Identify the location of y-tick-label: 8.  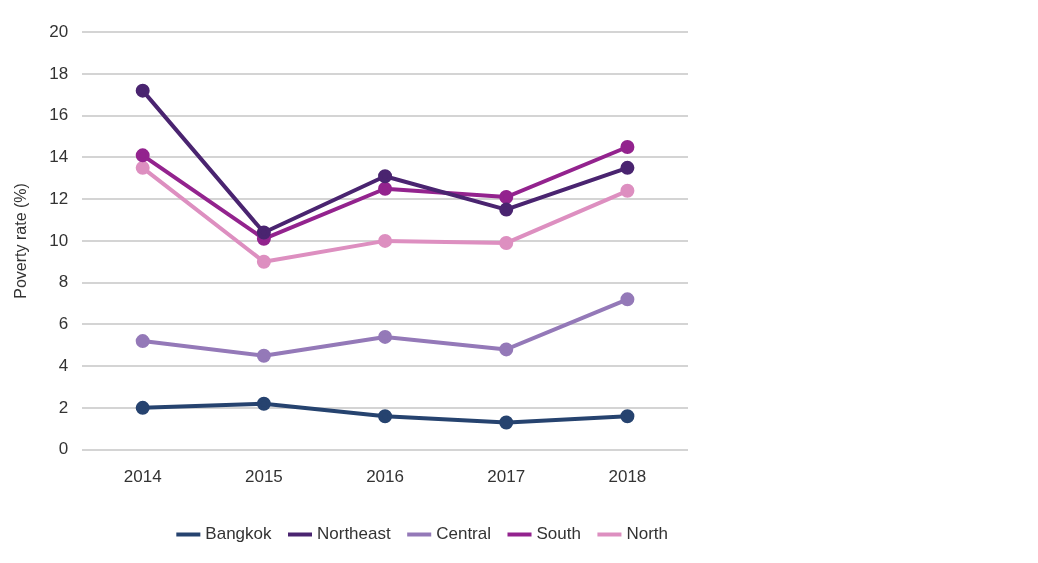
(63, 282).